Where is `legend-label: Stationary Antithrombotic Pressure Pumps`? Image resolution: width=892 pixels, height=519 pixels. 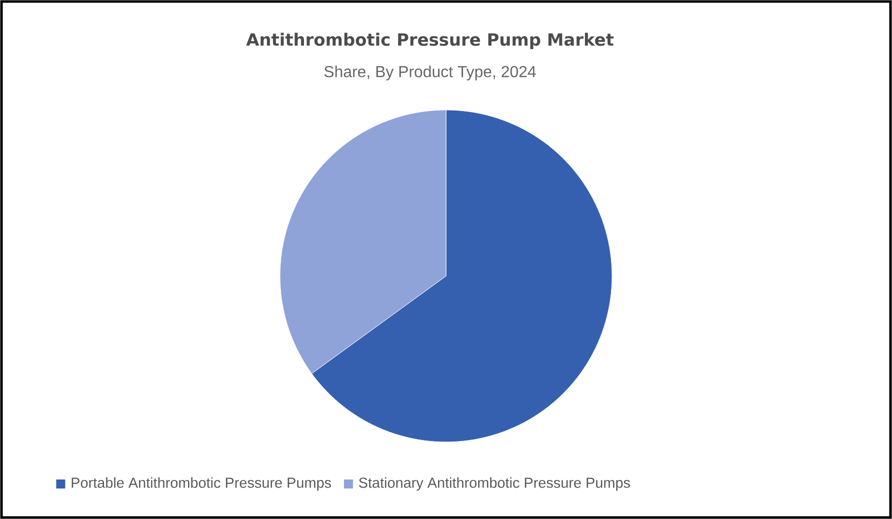 legend-label: Stationary Antithrombotic Pressure Pumps is located at coordinates (494, 484).